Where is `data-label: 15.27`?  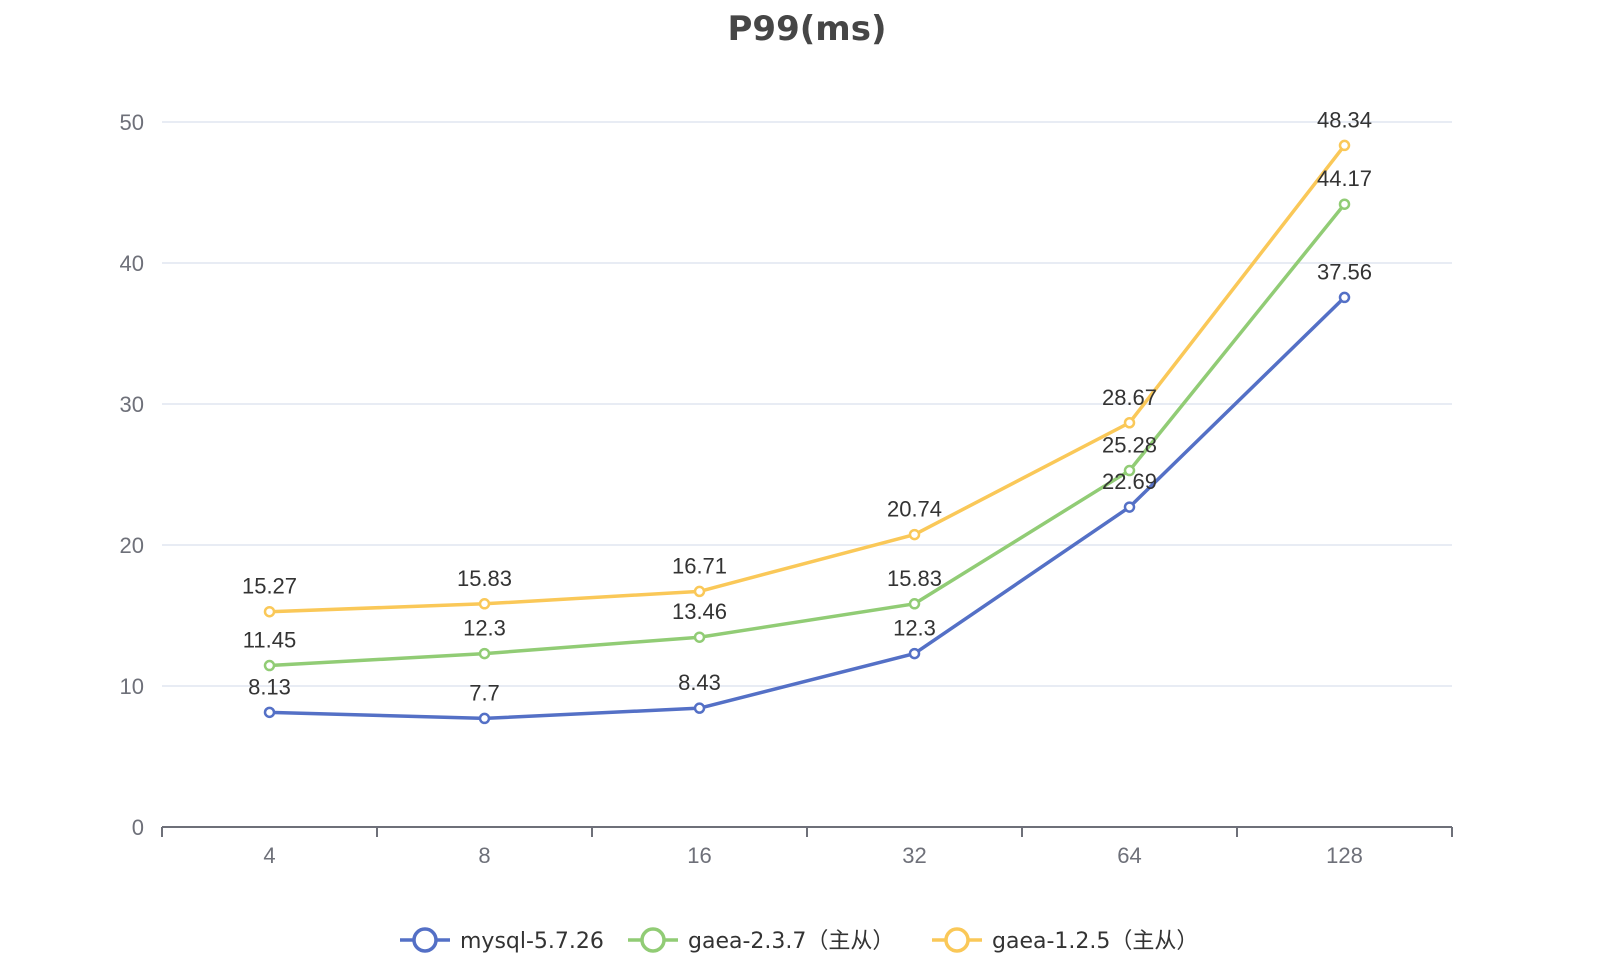 data-label: 15.27 is located at coordinates (269, 586).